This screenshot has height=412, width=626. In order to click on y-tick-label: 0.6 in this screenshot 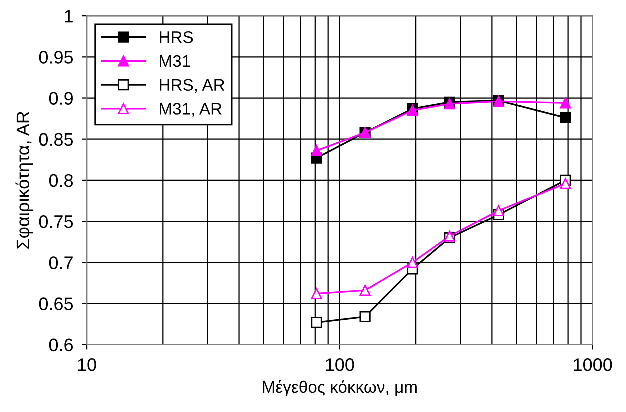, I will do `click(61, 345)`.